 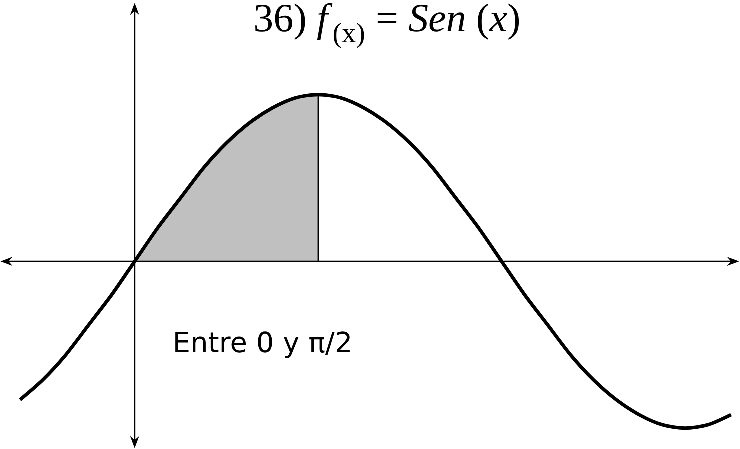 I want to click on annotation: Entre 0 y π/2, so click(x=263, y=345).